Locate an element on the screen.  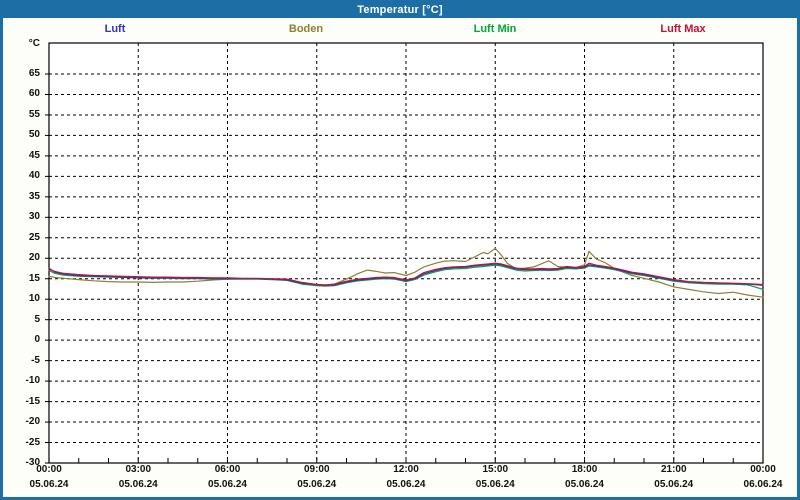
legend: Luft Boden Luft Min Luft Max is located at coordinates (400, 29).